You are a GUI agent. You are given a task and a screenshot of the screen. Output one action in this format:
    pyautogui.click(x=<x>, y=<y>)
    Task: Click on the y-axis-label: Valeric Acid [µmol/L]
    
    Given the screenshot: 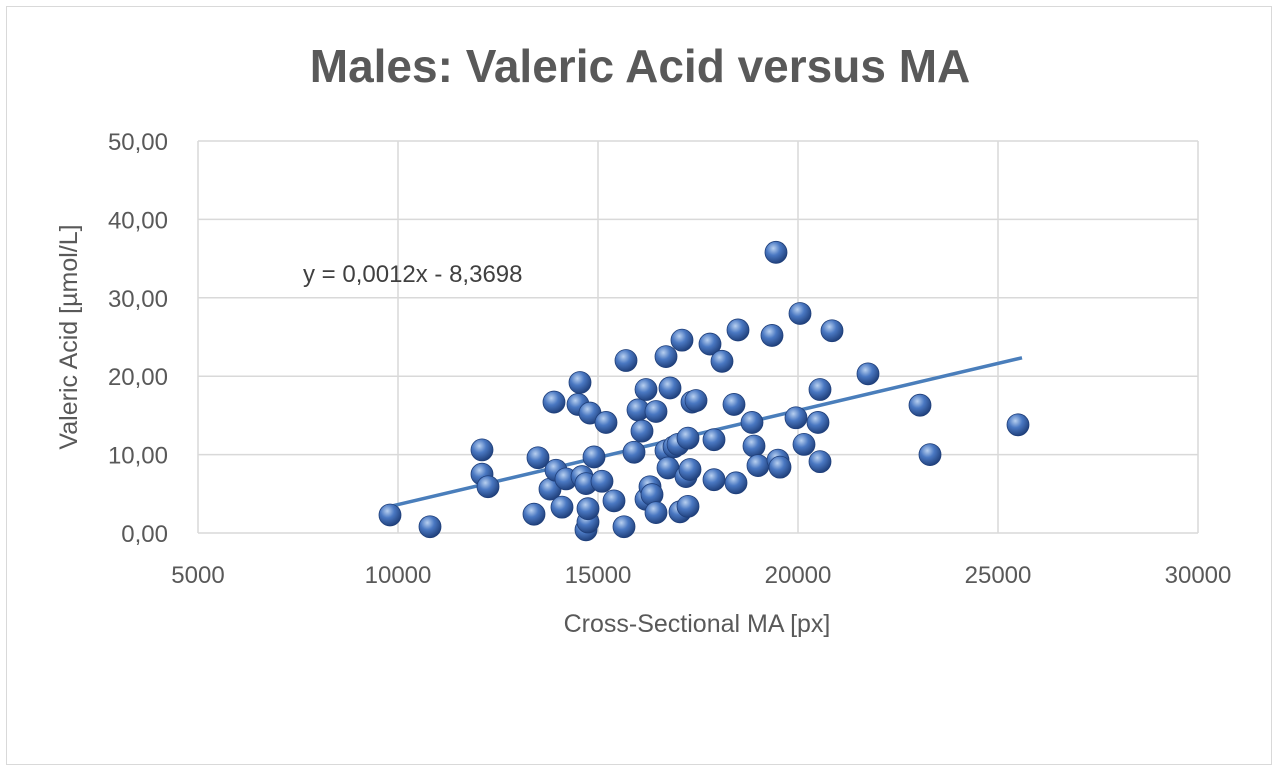 What is the action you would take?
    pyautogui.click(x=69, y=336)
    